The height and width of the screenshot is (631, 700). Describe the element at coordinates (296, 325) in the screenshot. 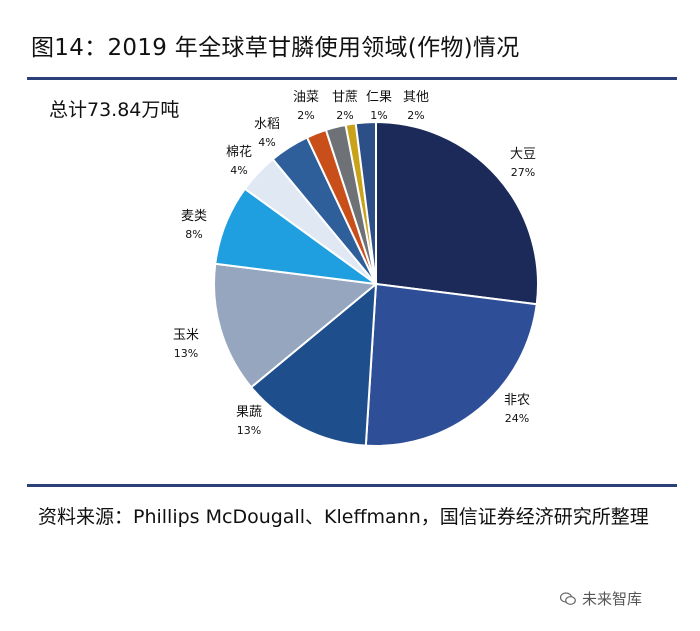

I see `pie-slice-corn` at that location.